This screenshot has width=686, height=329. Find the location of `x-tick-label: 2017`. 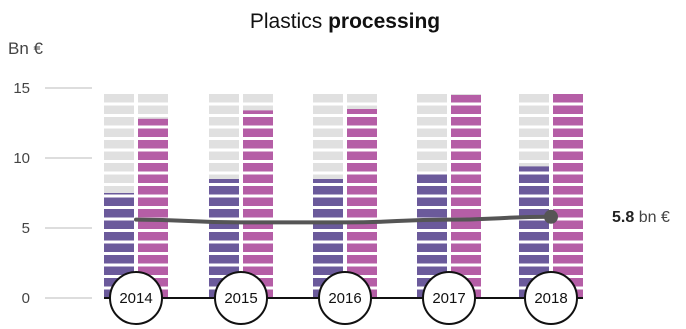

x-tick-label: 2017 is located at coordinates (448, 298).